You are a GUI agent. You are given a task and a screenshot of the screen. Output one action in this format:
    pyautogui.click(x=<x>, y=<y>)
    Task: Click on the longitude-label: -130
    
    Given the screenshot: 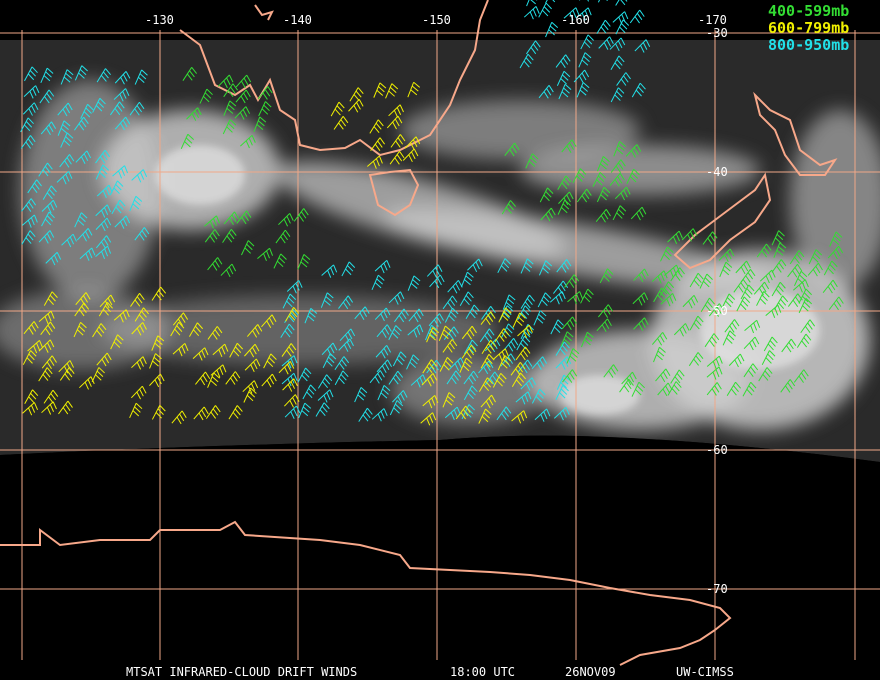 What is the action you would take?
    pyautogui.click(x=159, y=20)
    